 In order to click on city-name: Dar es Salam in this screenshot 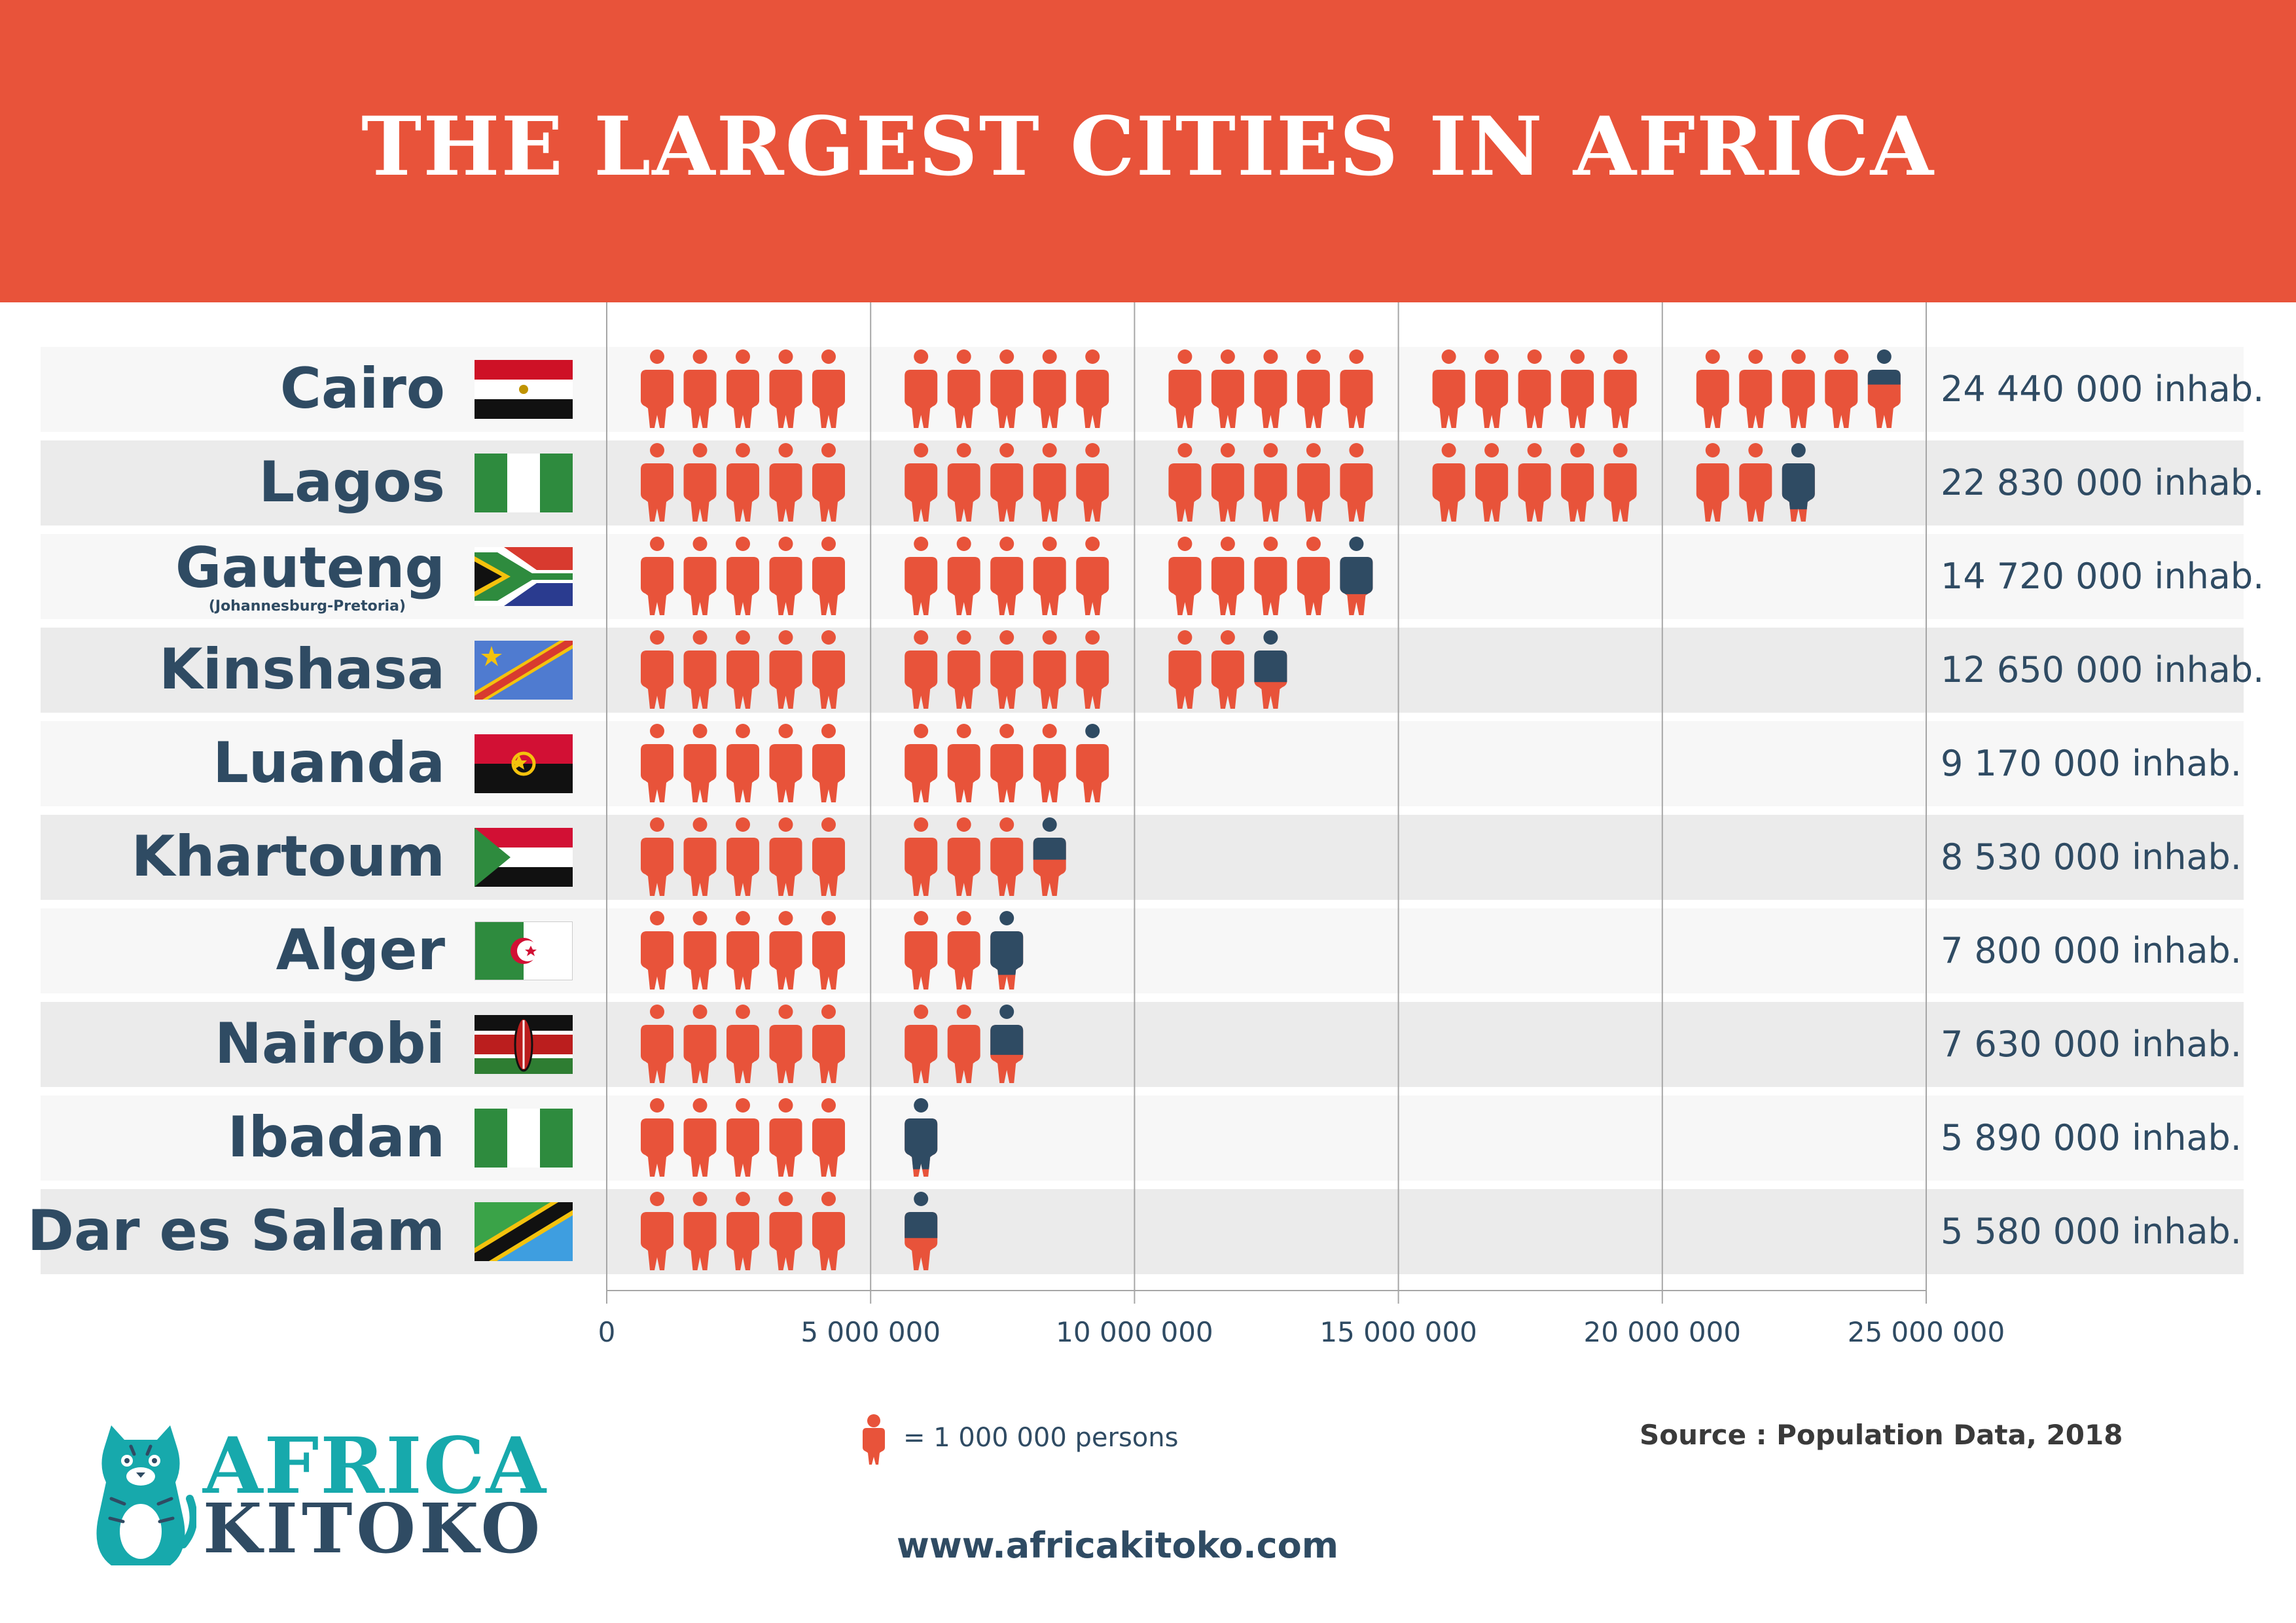, I will do `click(236, 1231)`.